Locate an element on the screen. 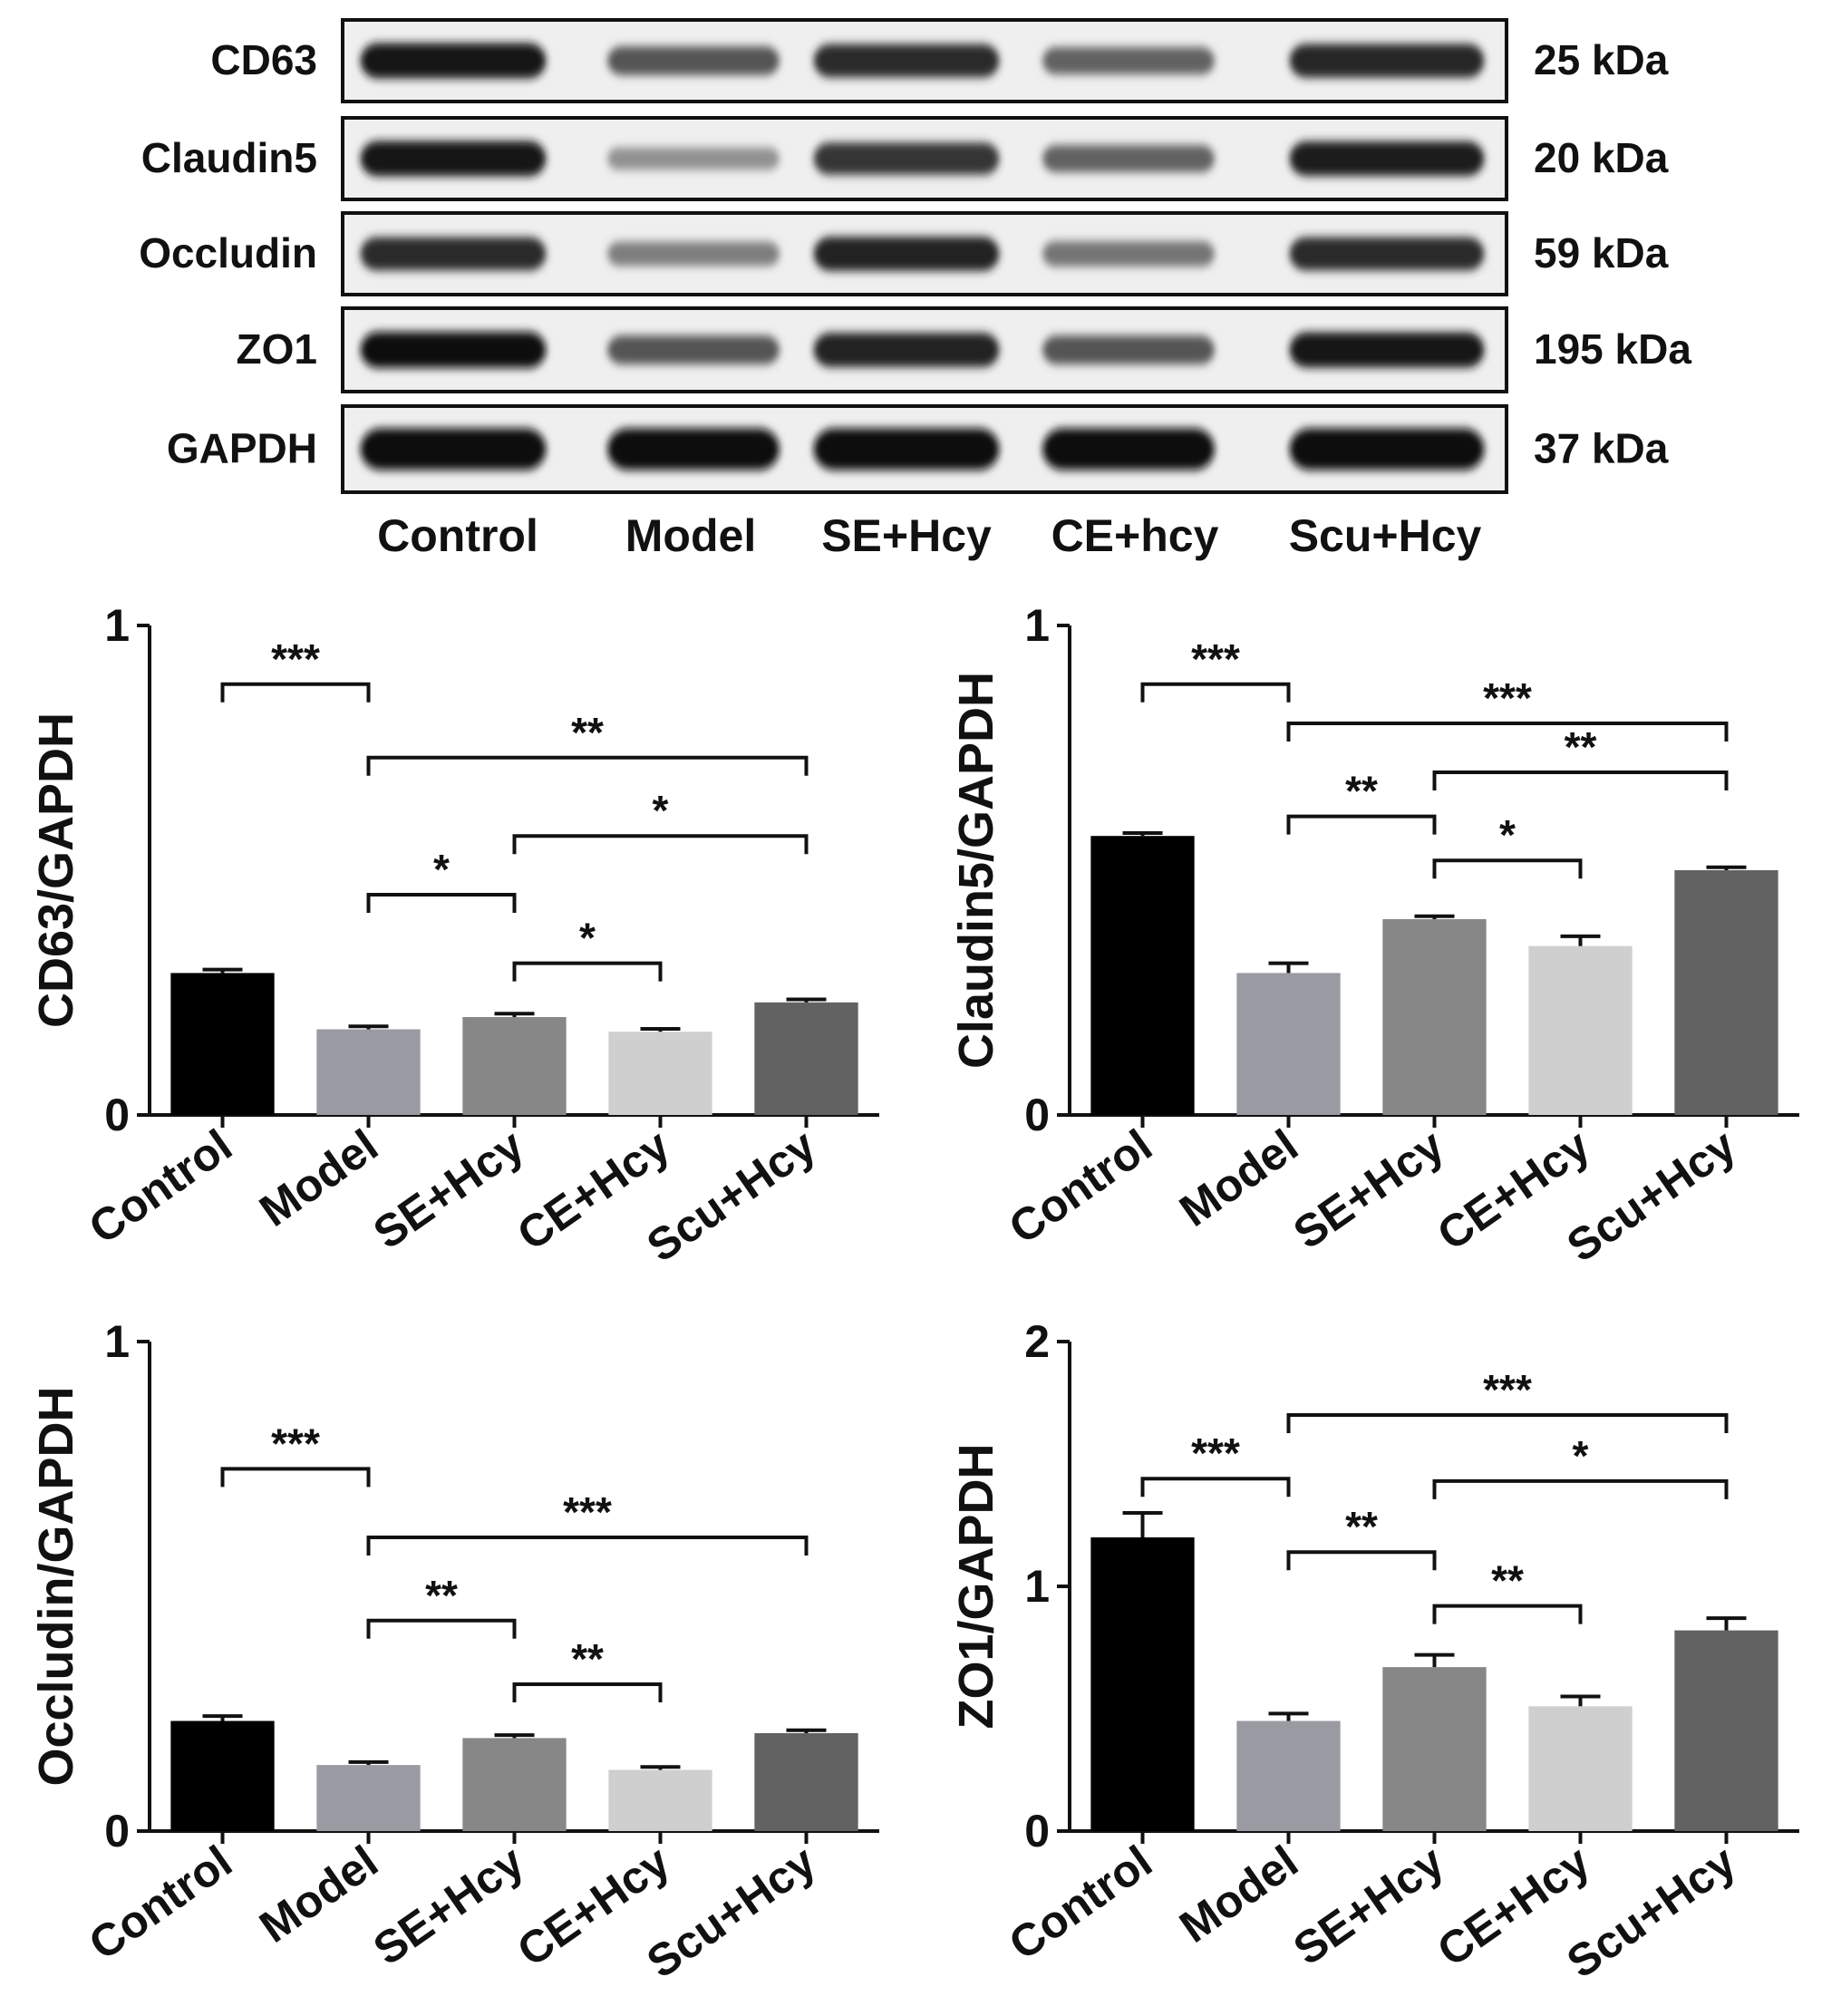  blot-row-cd63: CD63 25 kDa is located at coordinates (940, 60).